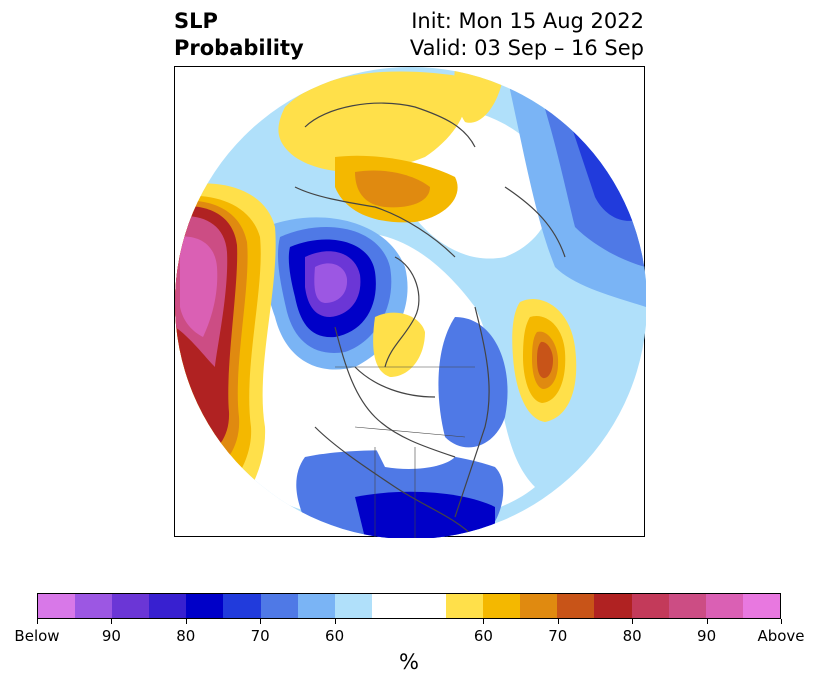 The image size is (819, 686). I want to click on borders, so click(405, 452).